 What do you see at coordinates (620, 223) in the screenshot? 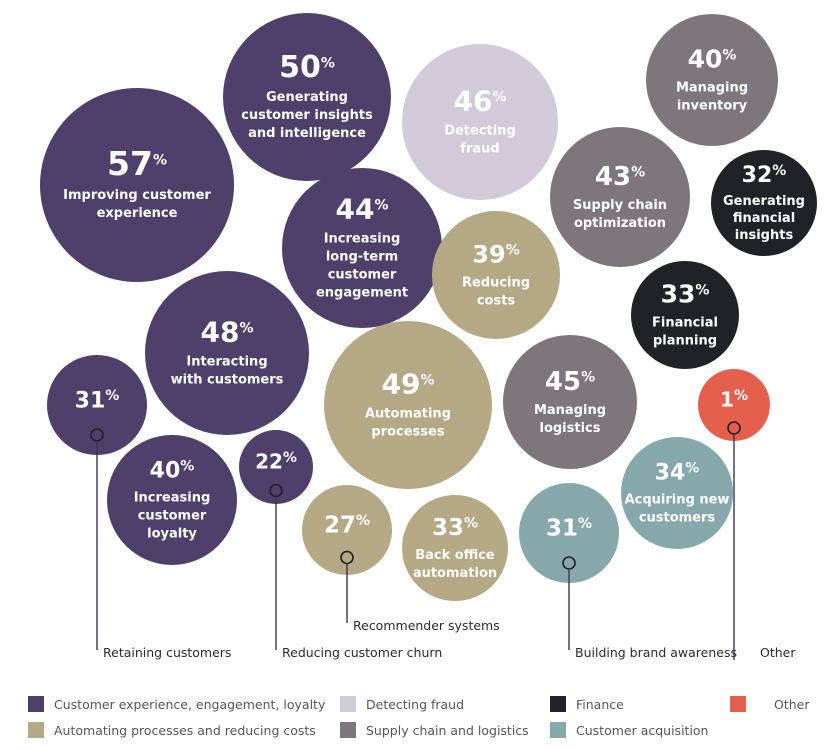
I see `bubble-label: optimization` at bounding box center [620, 223].